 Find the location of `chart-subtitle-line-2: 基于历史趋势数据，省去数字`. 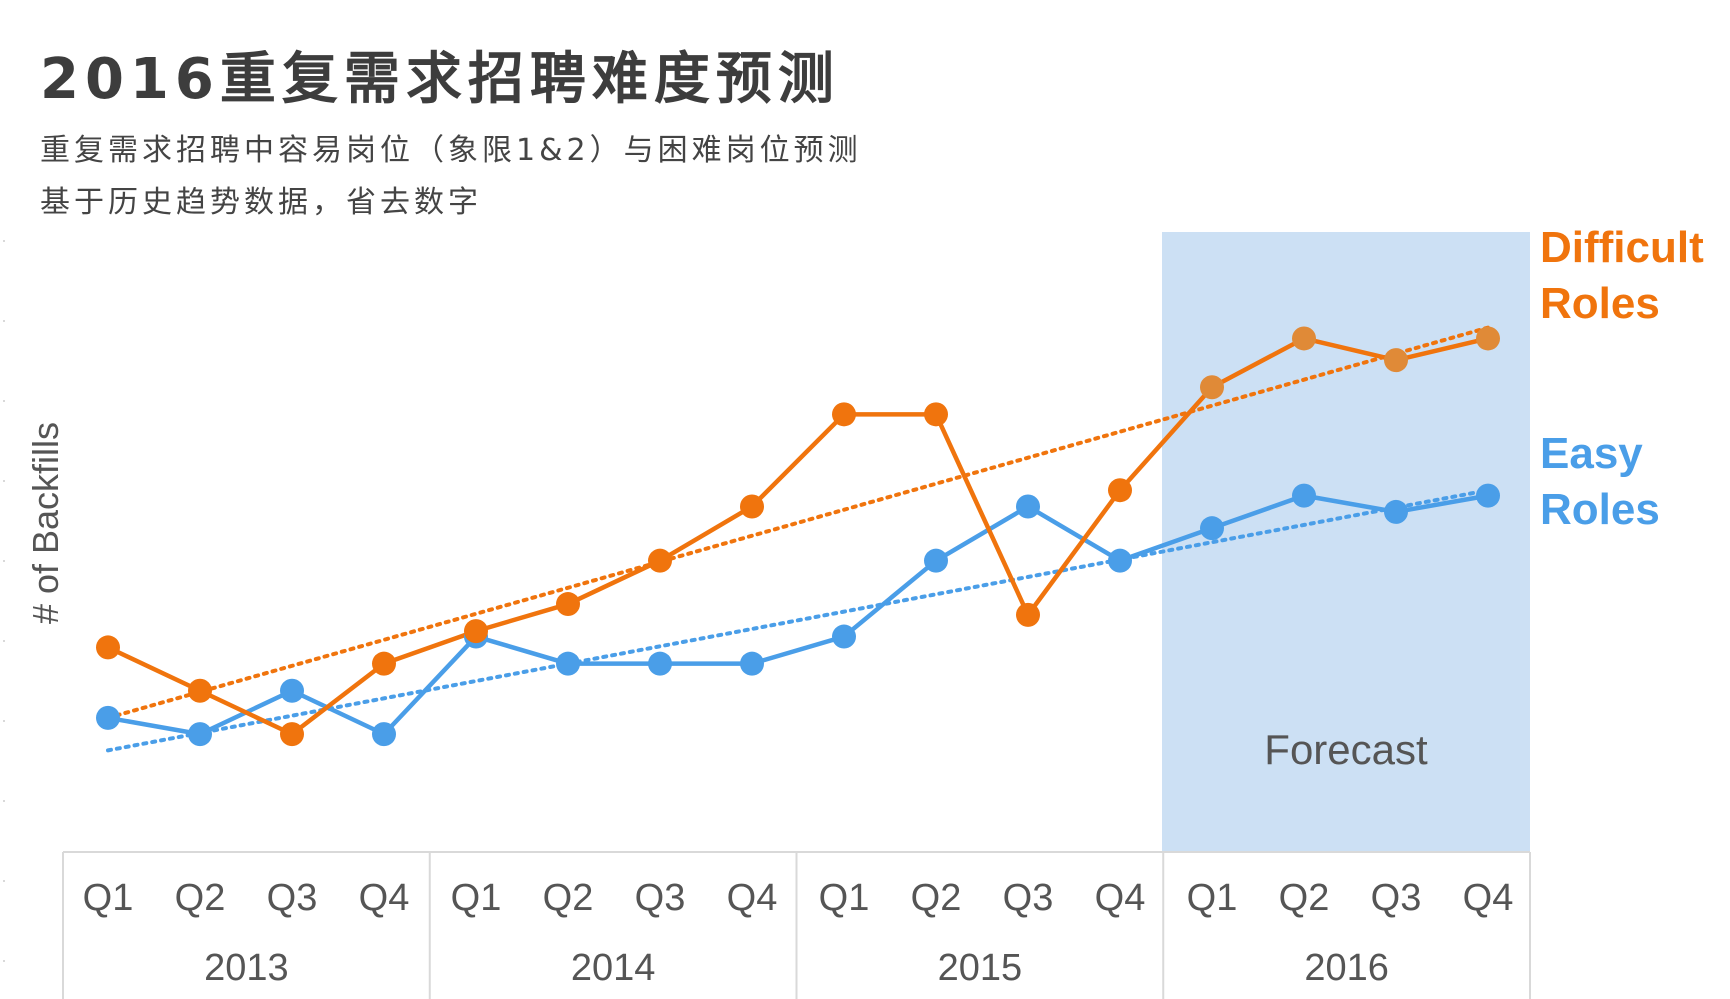

chart-subtitle-line-2: 基于历史趋势数据，省去数字 is located at coordinates (261, 202).